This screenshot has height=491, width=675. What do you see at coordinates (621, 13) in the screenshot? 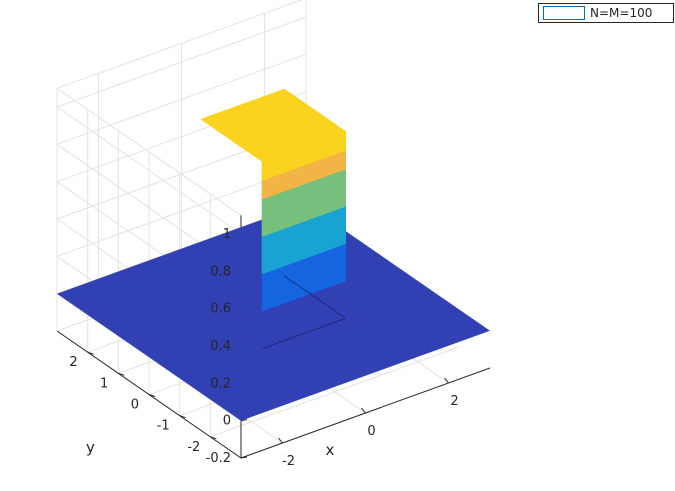
I see `legend-entry: N=M=100` at bounding box center [621, 13].